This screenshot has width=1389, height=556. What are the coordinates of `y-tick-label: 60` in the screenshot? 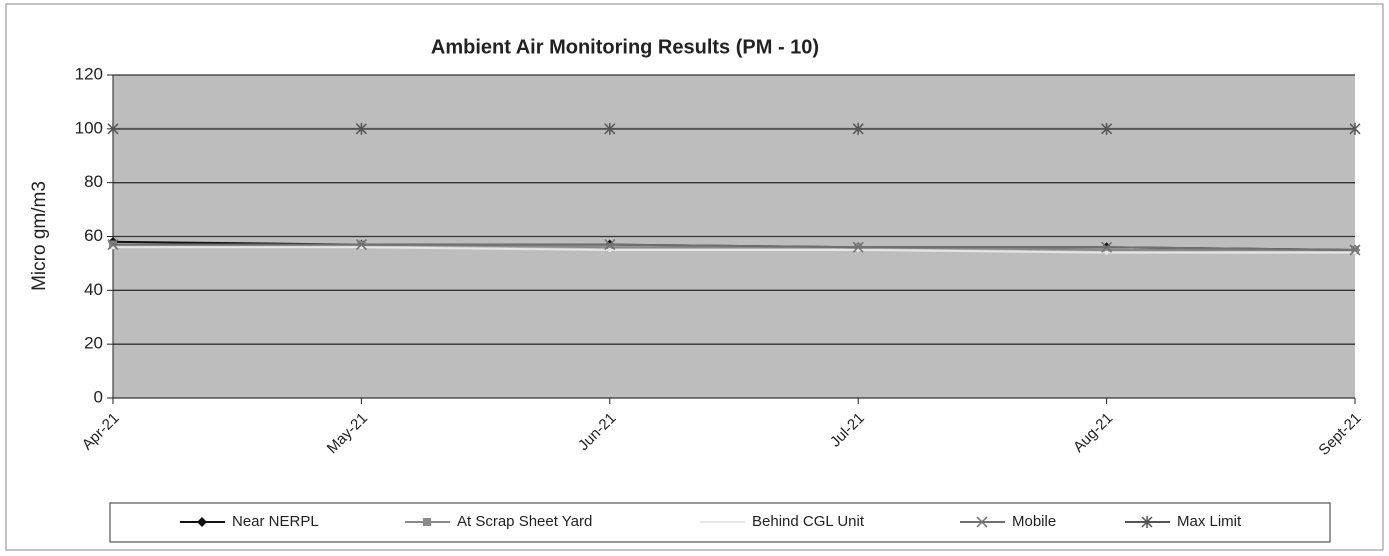 It's located at (93, 235).